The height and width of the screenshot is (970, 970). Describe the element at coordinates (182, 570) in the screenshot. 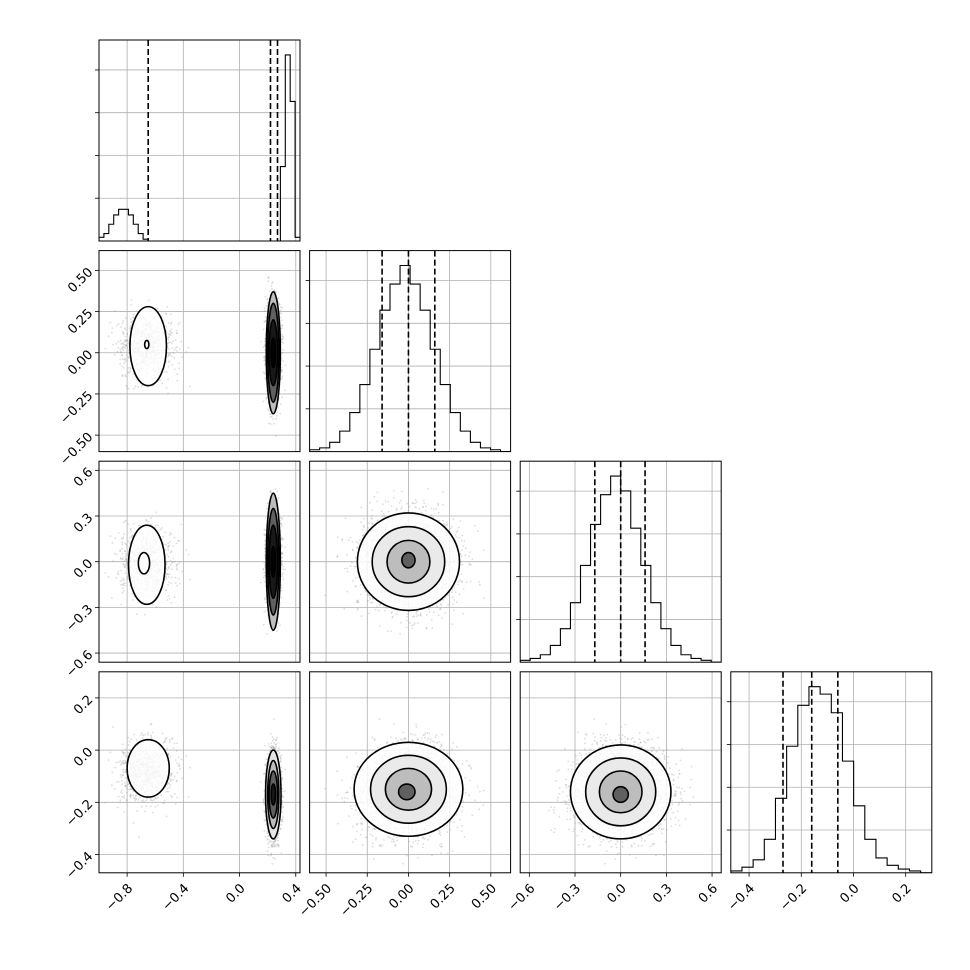

I see `panel-2-0: −0.6−0.30.00.30.6` at that location.